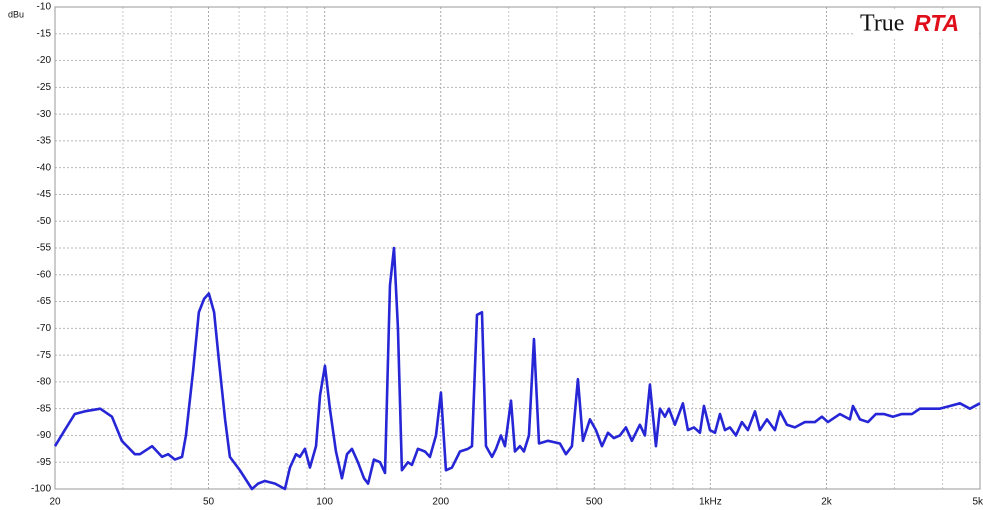 The image size is (983, 510). I want to click on y-tick-label: -30, so click(44, 114).